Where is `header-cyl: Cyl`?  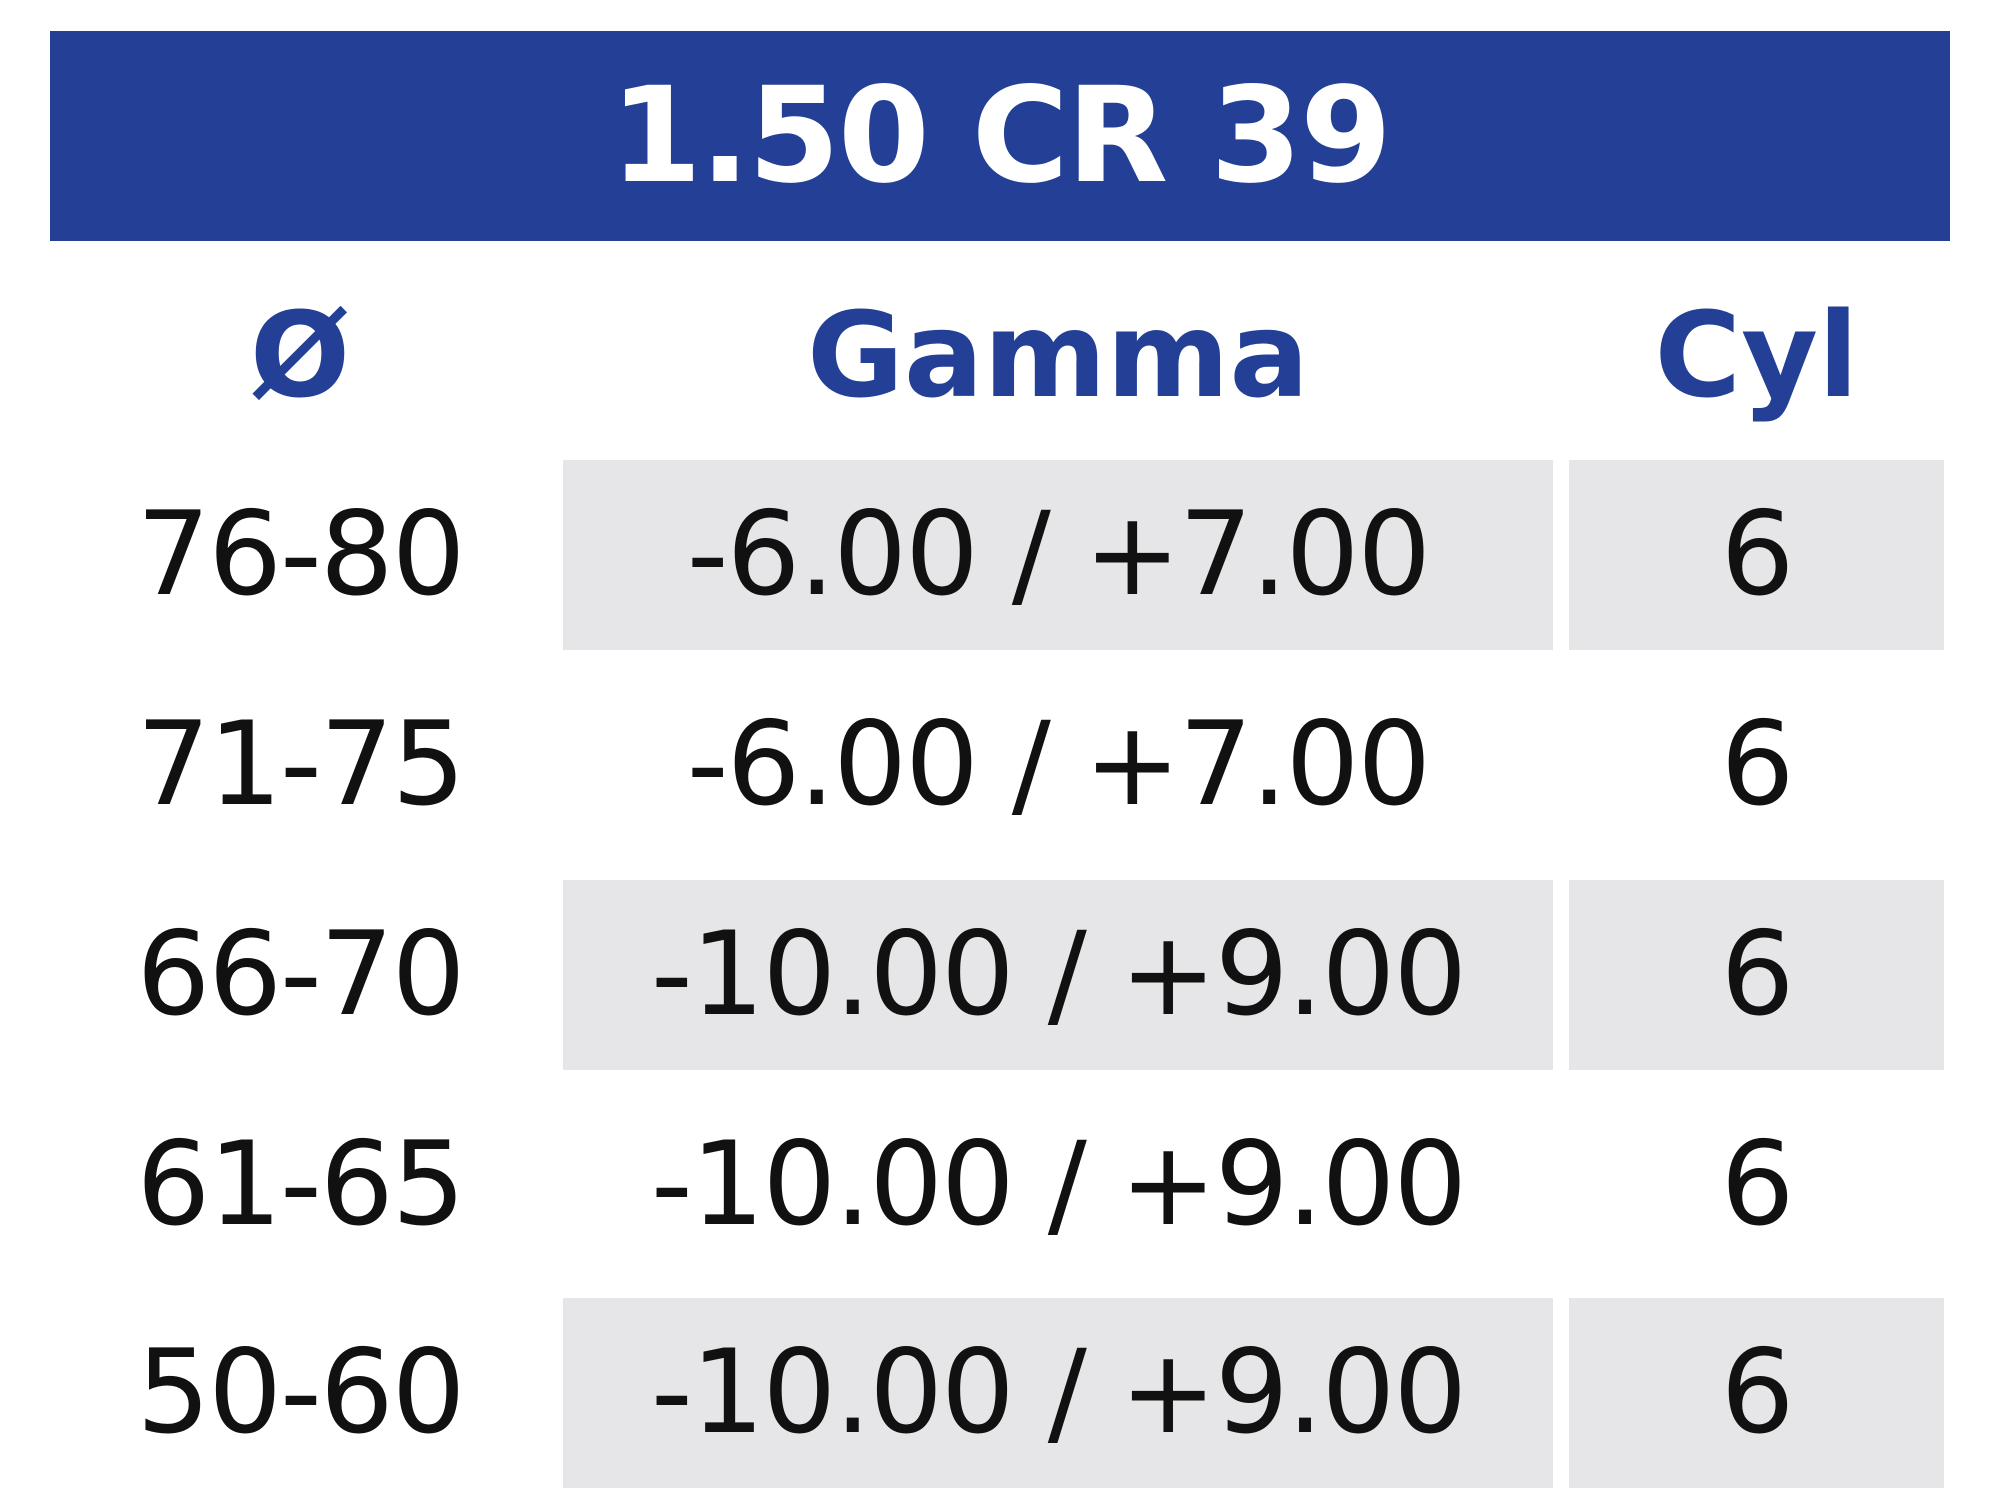
header-cyl: Cyl is located at coordinates (1756, 355).